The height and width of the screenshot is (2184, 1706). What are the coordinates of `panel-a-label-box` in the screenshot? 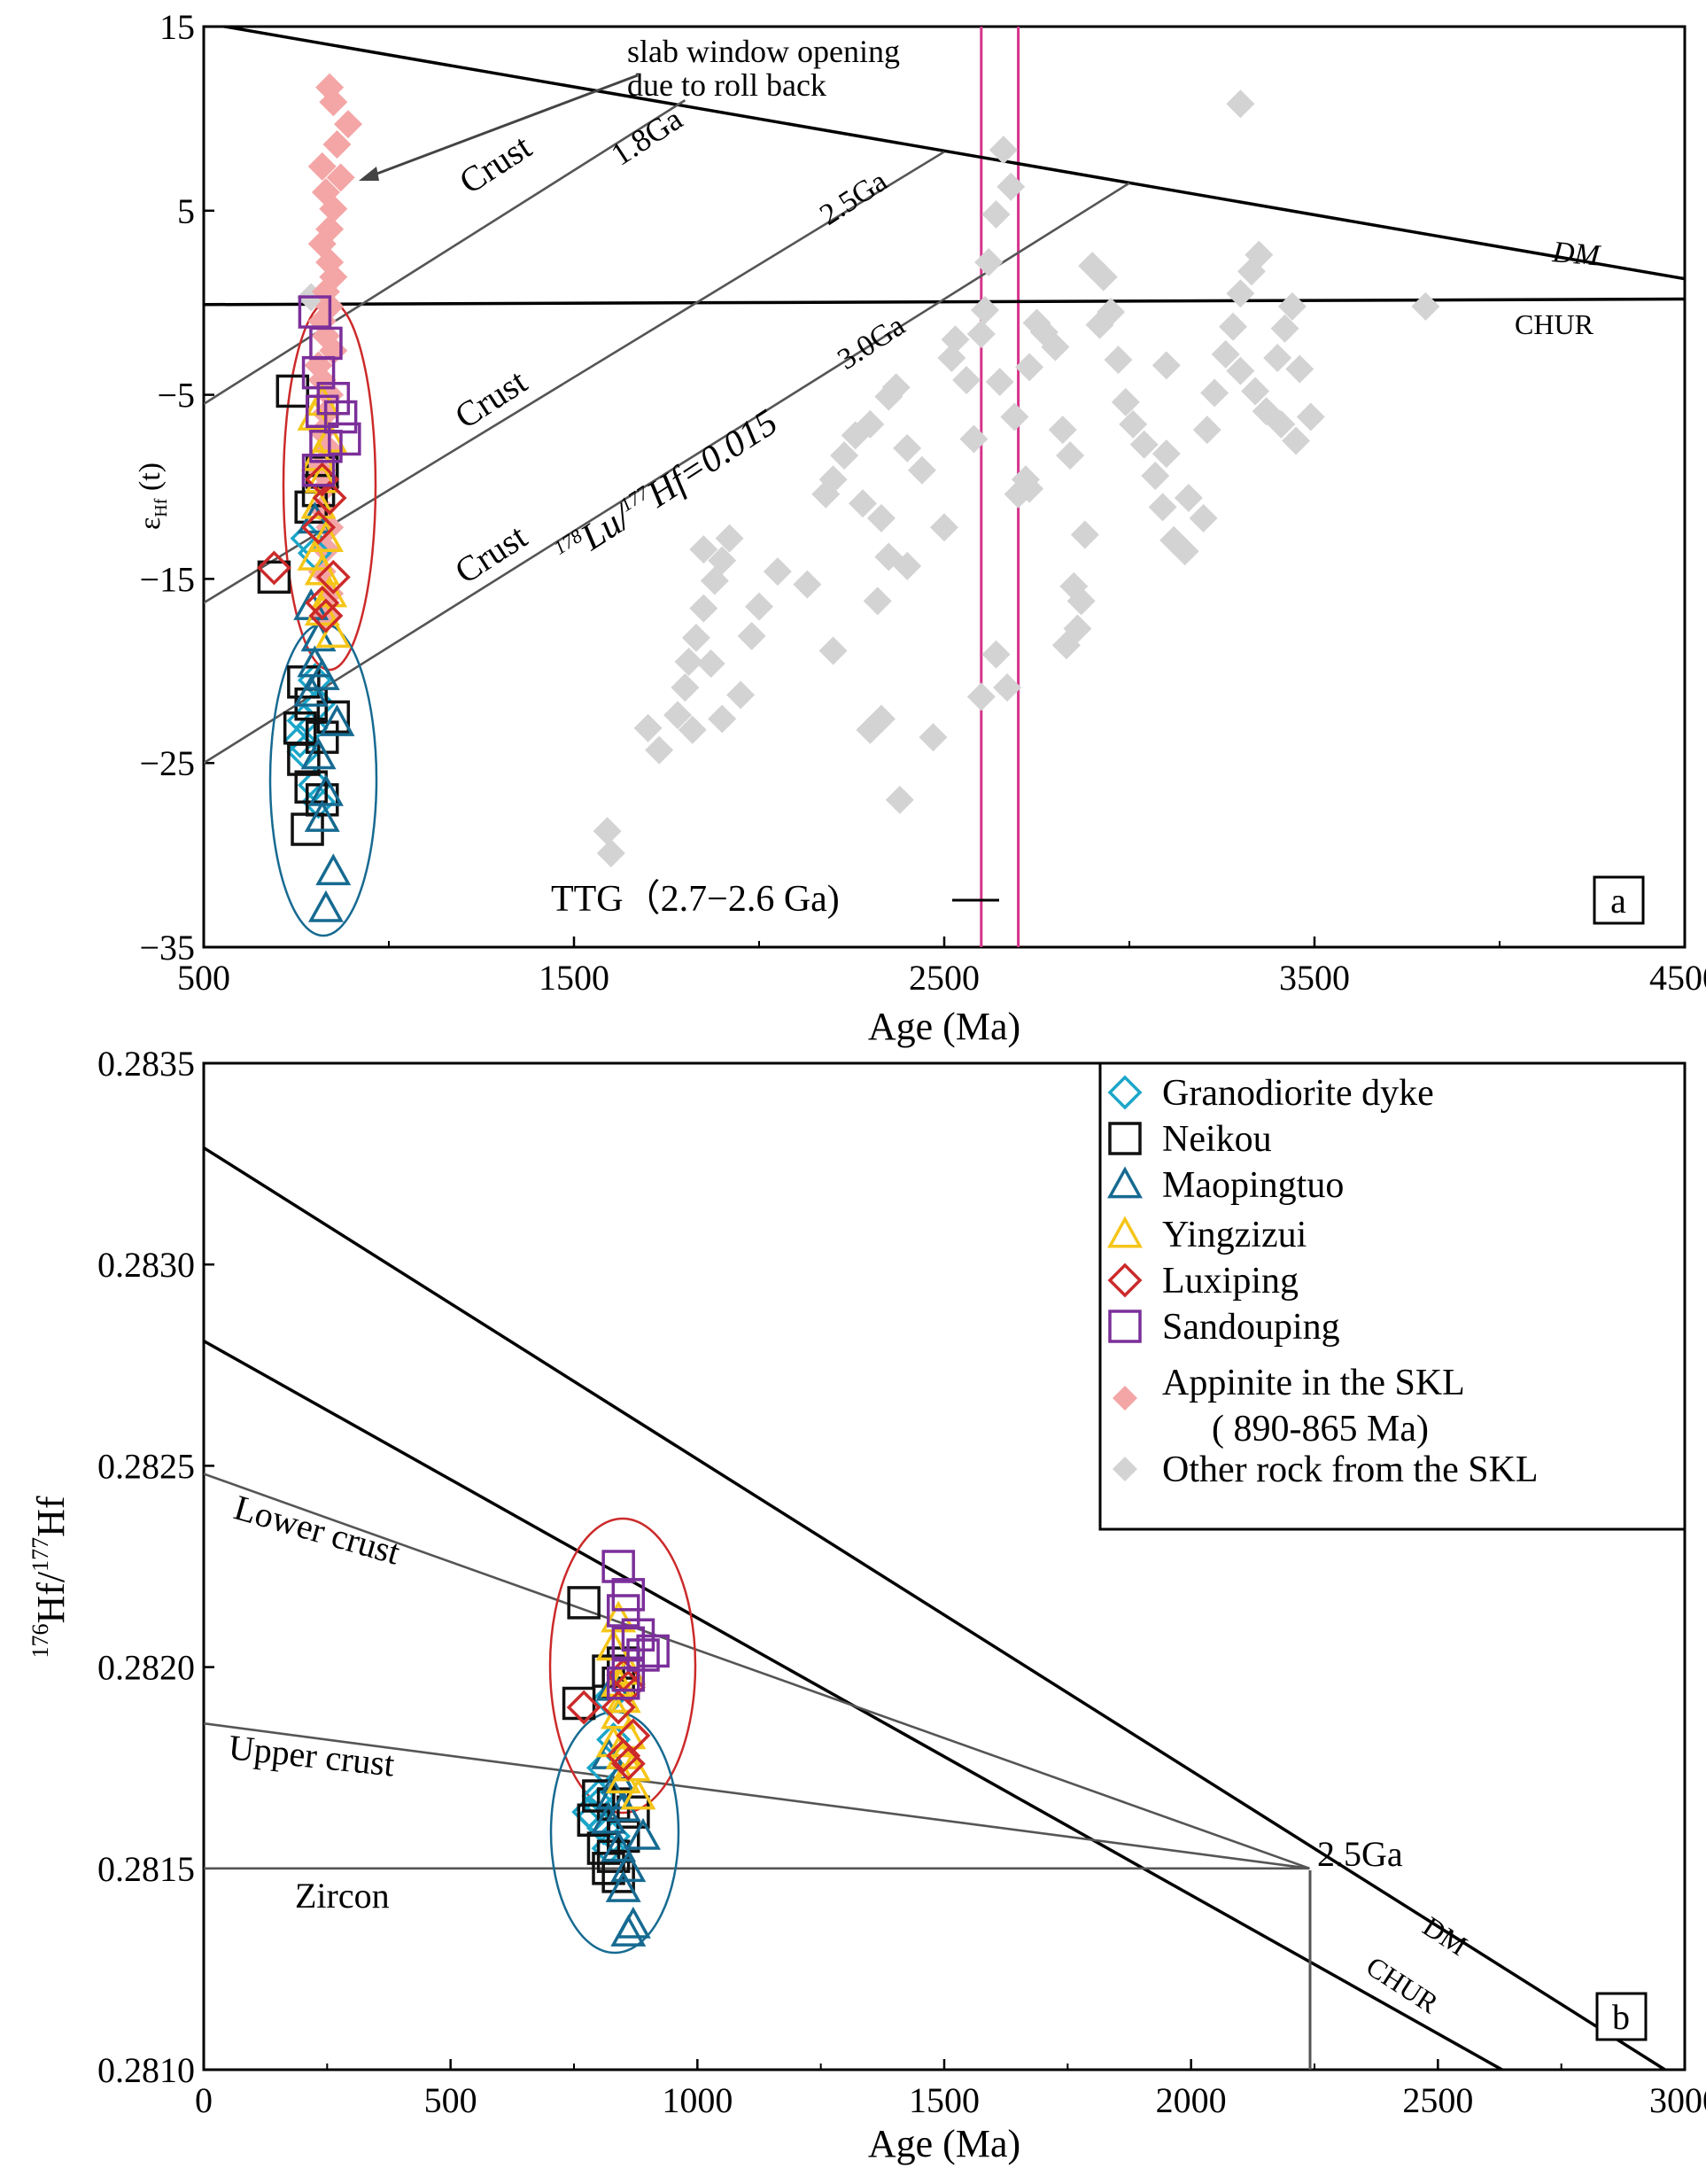 It's located at (1619, 900).